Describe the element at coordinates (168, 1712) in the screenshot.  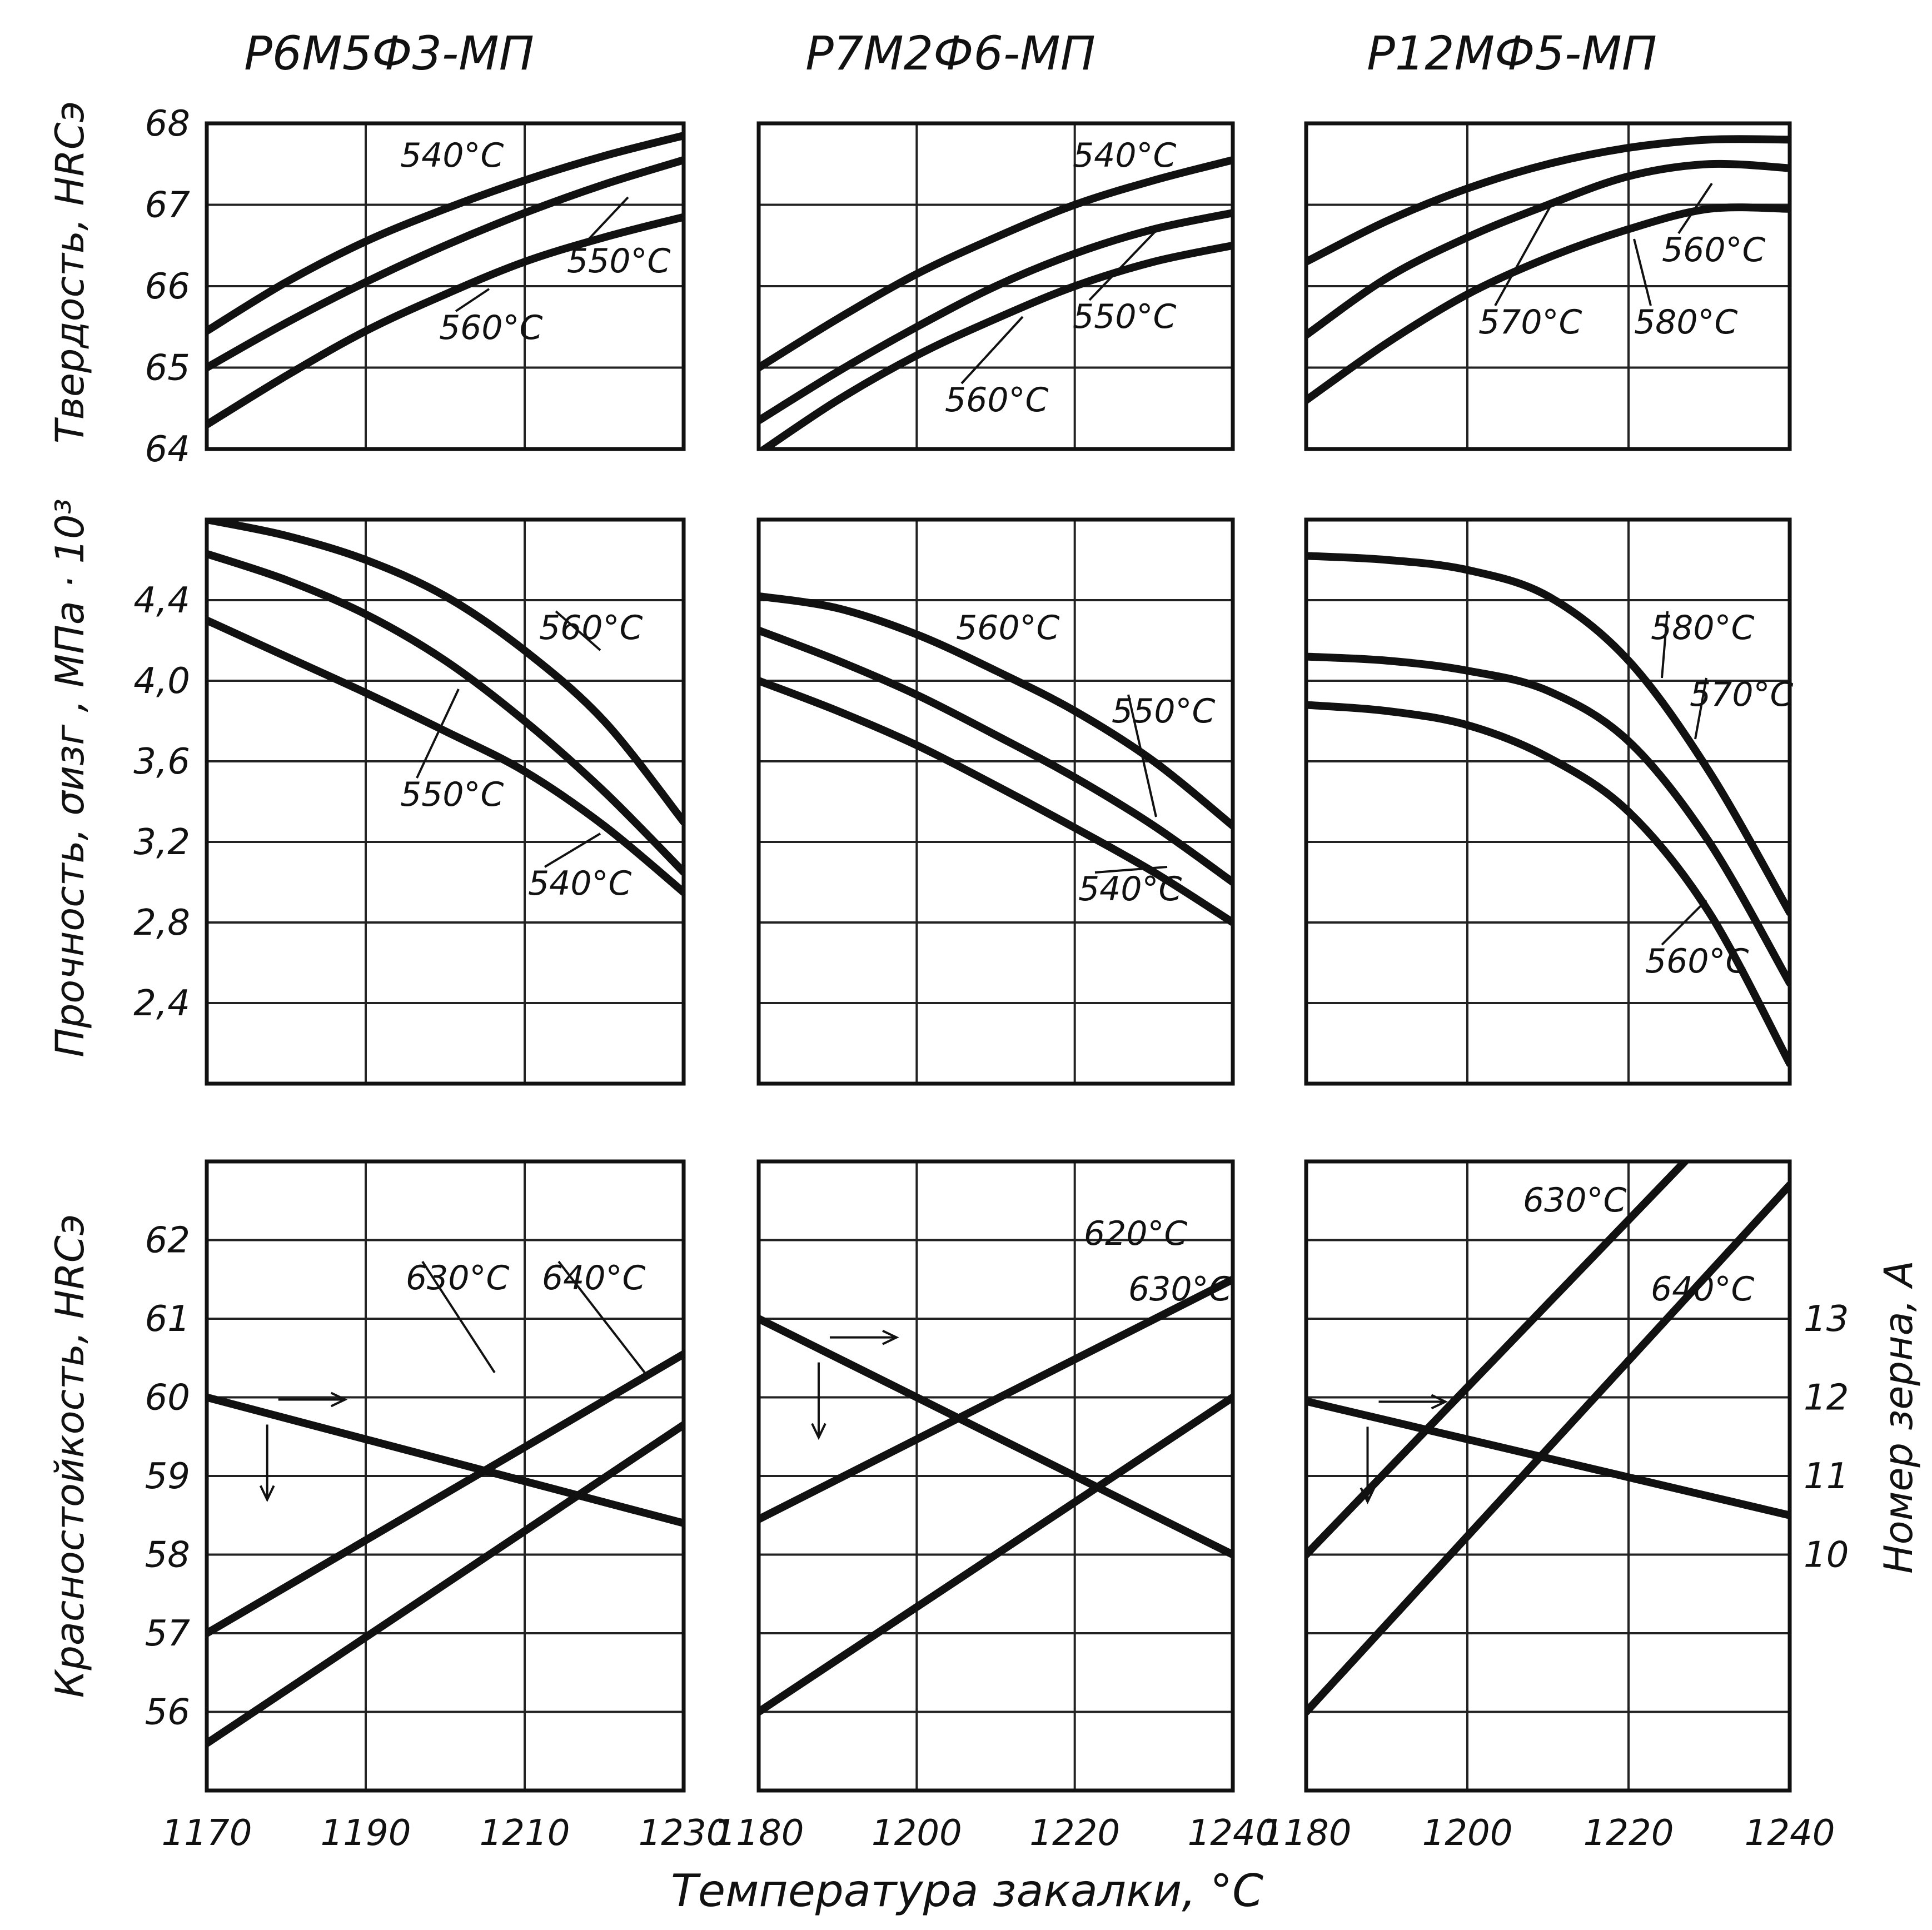
I see `y-tick-label: 56` at that location.